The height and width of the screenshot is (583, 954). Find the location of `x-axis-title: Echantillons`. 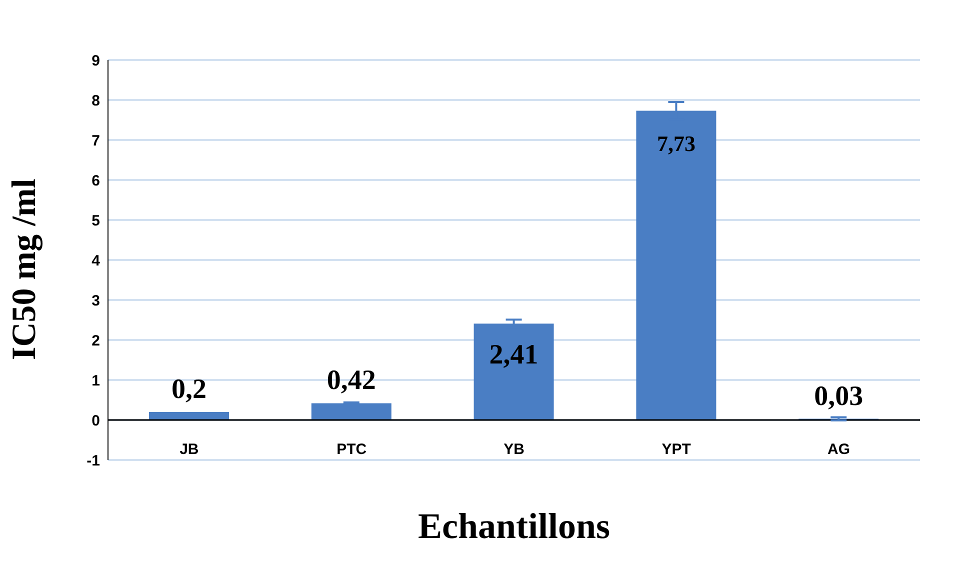

x-axis-title: Echantillons is located at coordinates (514, 526).